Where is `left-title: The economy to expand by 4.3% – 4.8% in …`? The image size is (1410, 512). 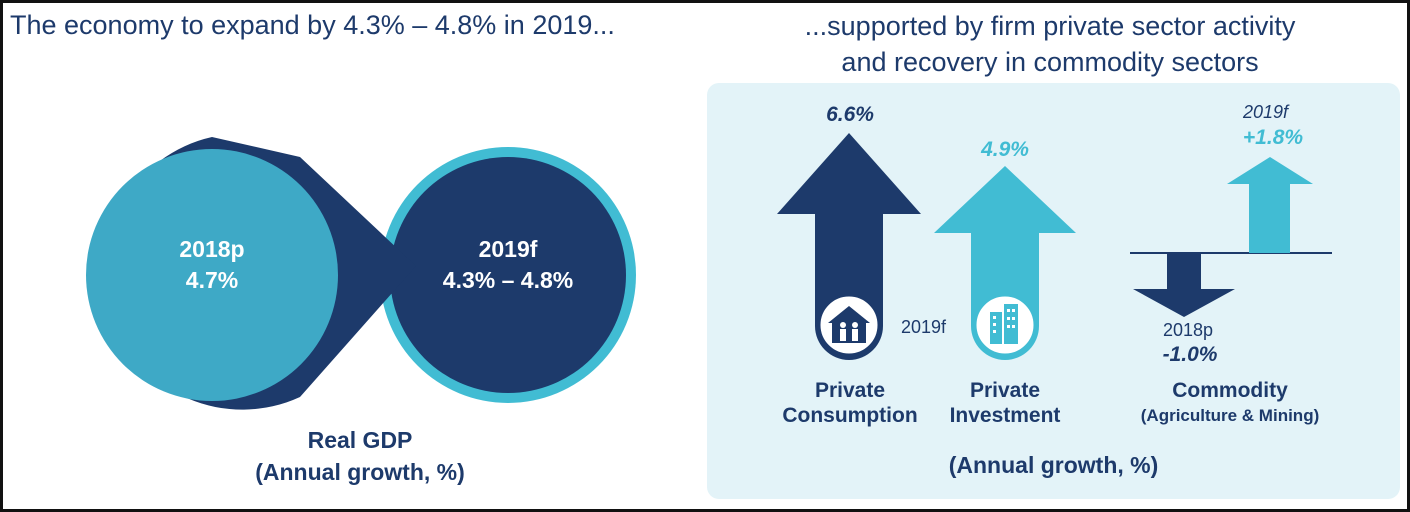 left-title: The economy to expand by 4.3% – 4.8% in … is located at coordinates (312, 25).